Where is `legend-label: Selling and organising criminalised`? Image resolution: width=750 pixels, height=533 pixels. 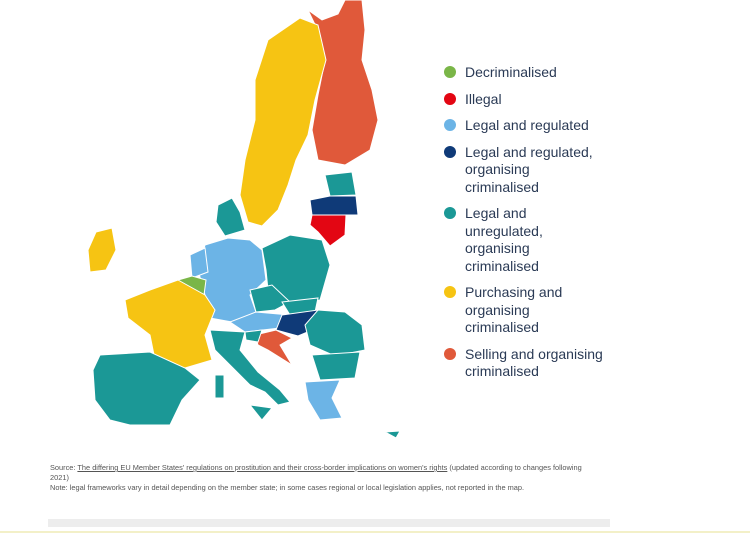 legend-label: Selling and organising criminalised is located at coordinates (534, 362).